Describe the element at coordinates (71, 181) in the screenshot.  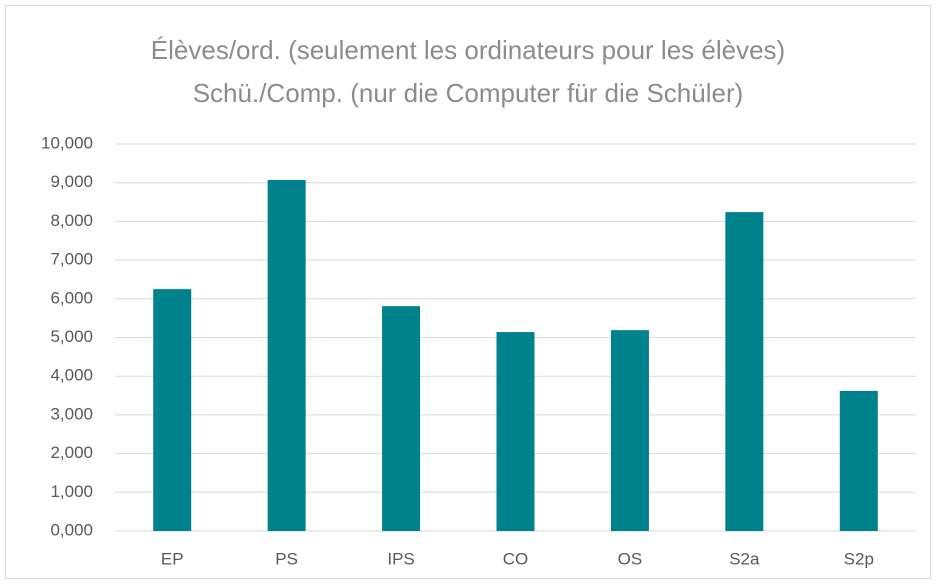
I see `y-tick-label: 9,000` at that location.